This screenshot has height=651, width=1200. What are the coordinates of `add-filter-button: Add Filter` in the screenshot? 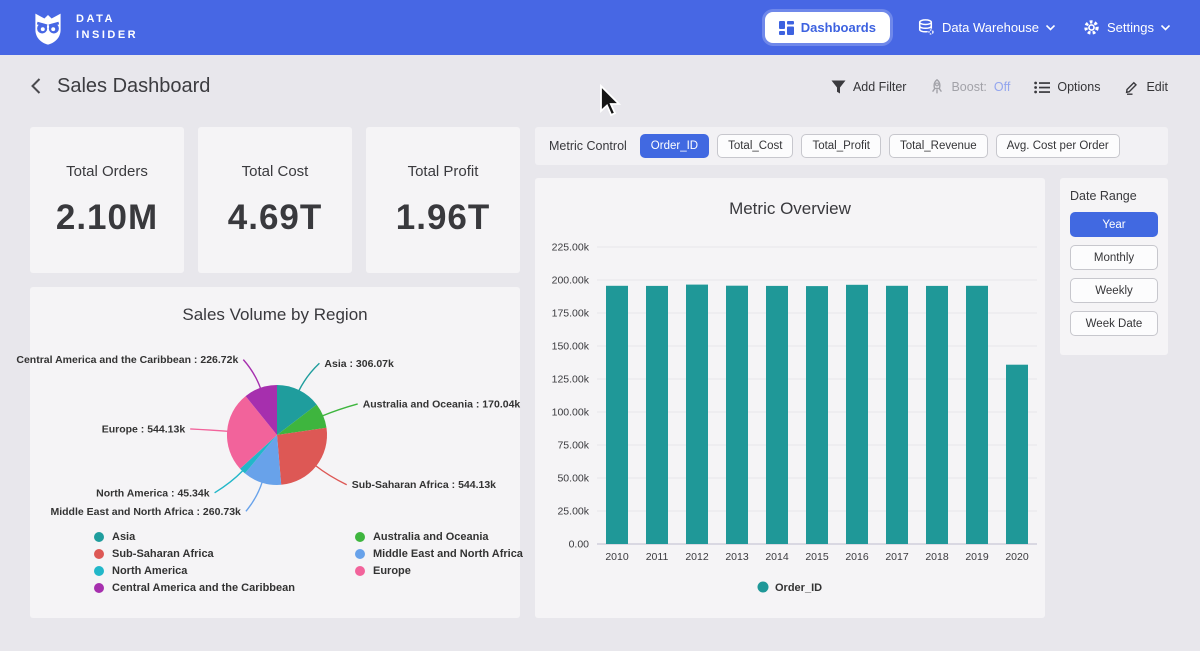 It's located at (869, 87).